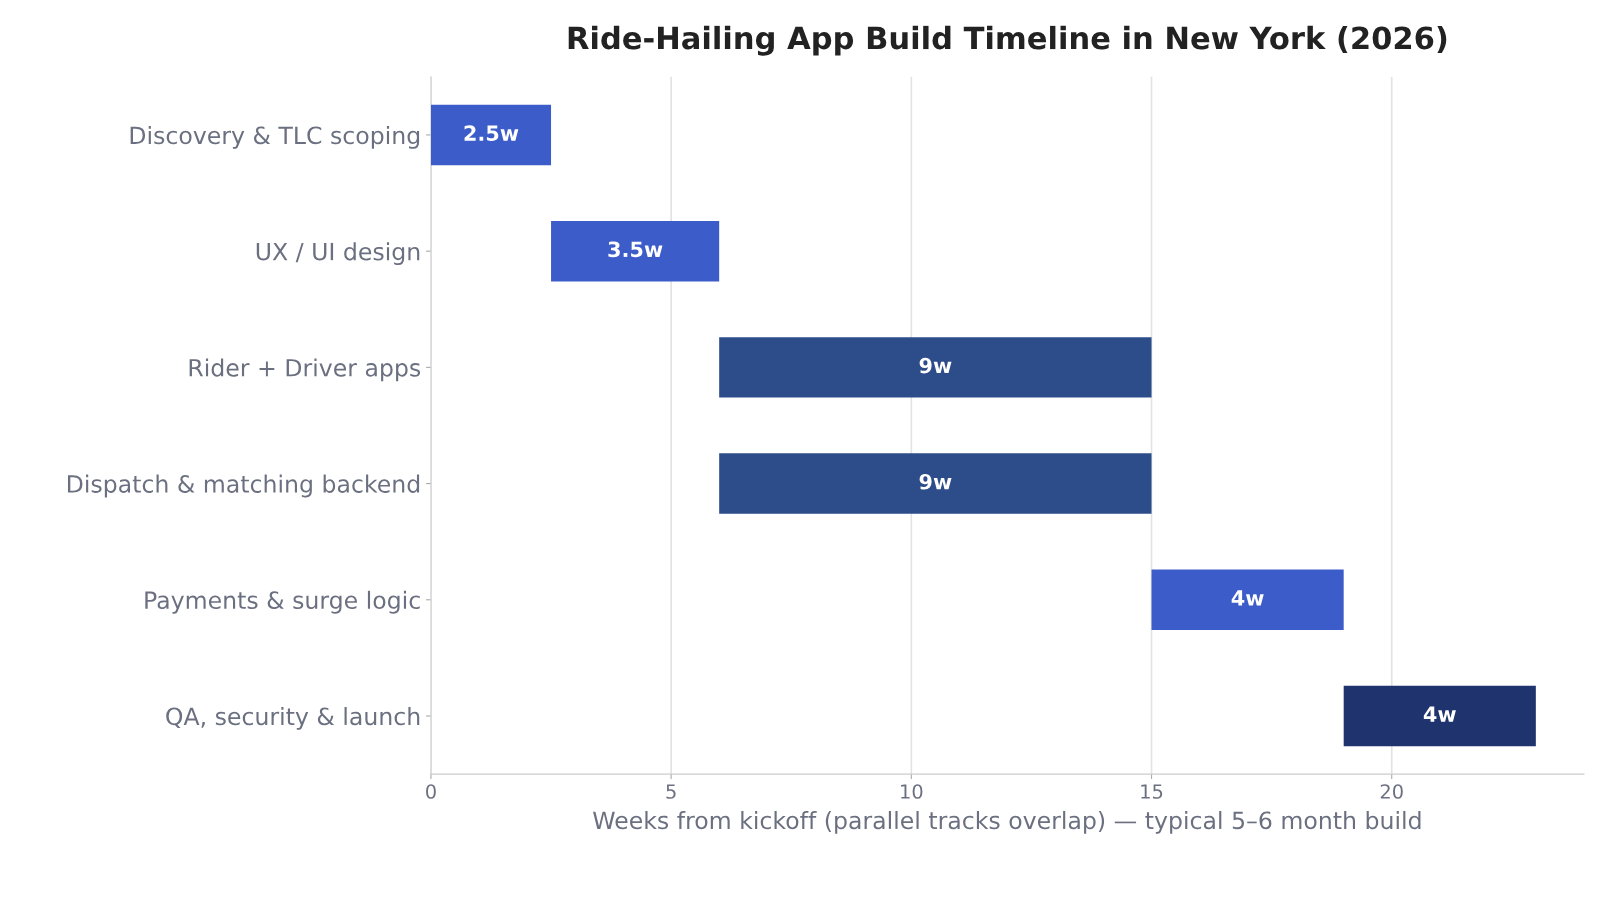 The image size is (1608, 915). What do you see at coordinates (1152, 791) in the screenshot?
I see `x-tick-label: 15` at bounding box center [1152, 791].